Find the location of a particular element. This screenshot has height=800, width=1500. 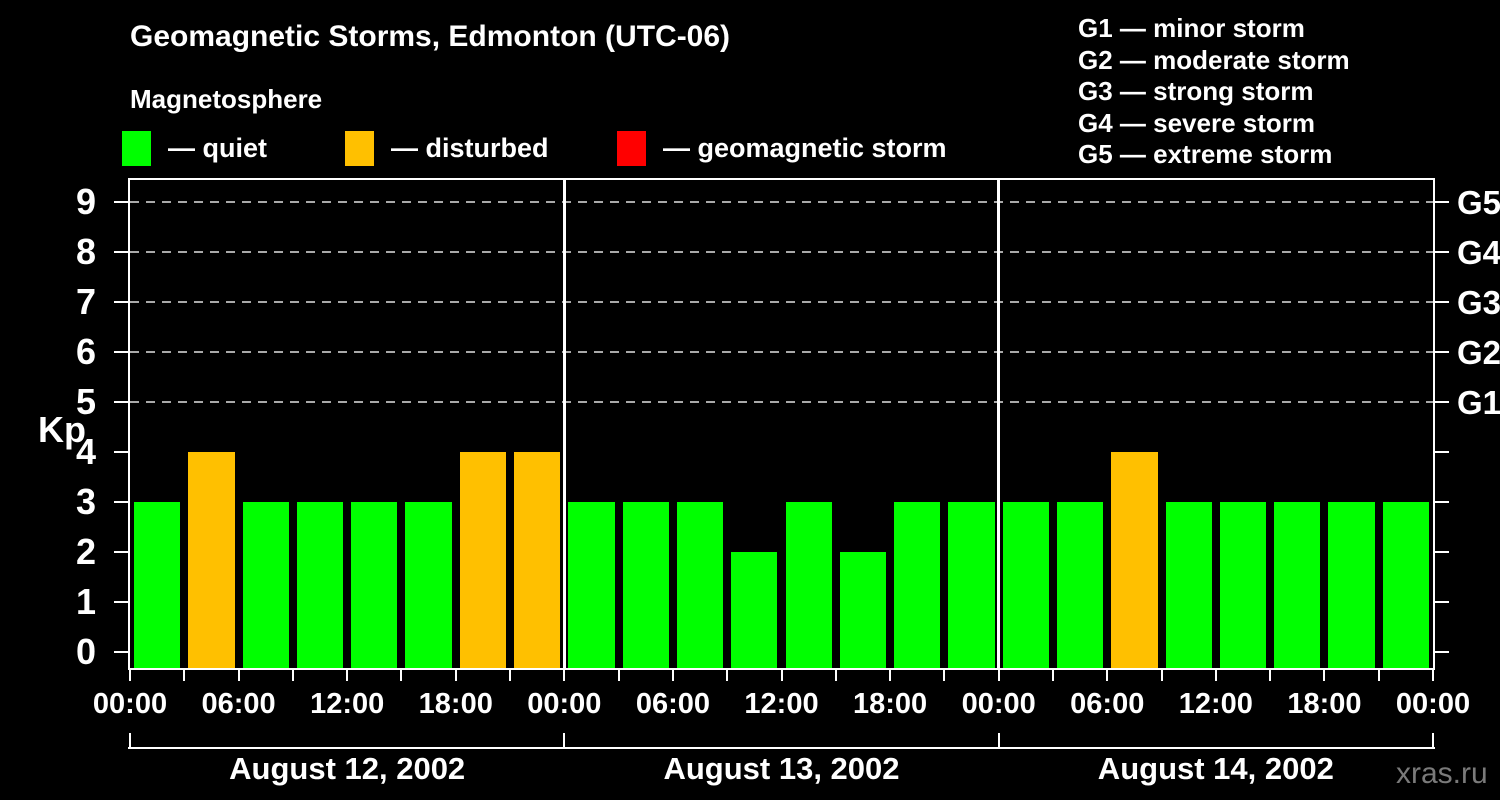

y-axis-label: Kp is located at coordinates (62, 429).